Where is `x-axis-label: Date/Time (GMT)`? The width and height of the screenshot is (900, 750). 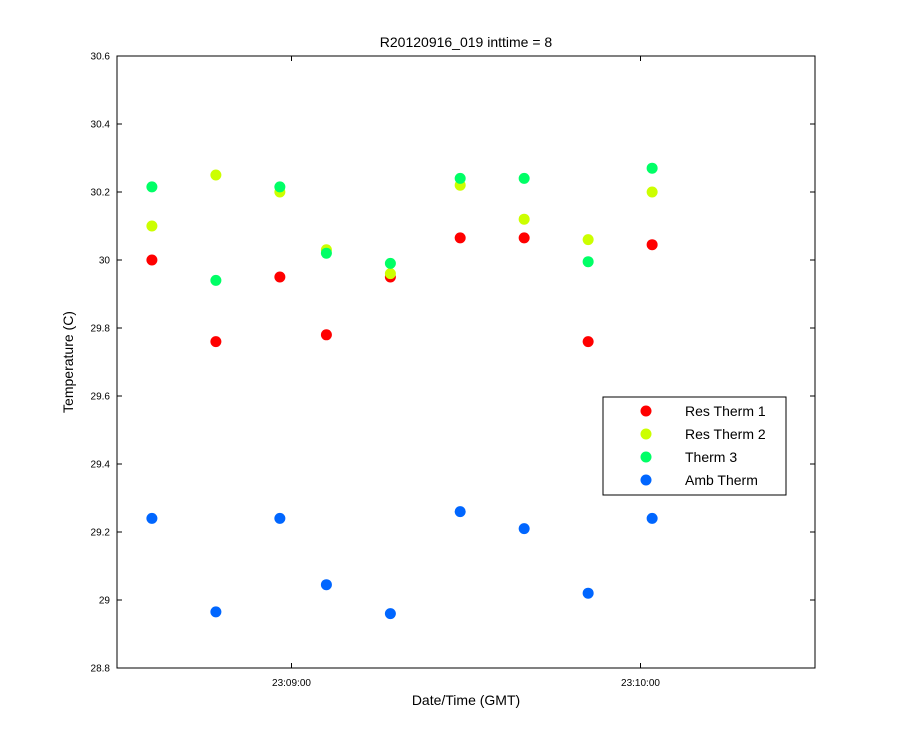
x-axis-label: Date/Time (GMT) is located at coordinates (466, 700).